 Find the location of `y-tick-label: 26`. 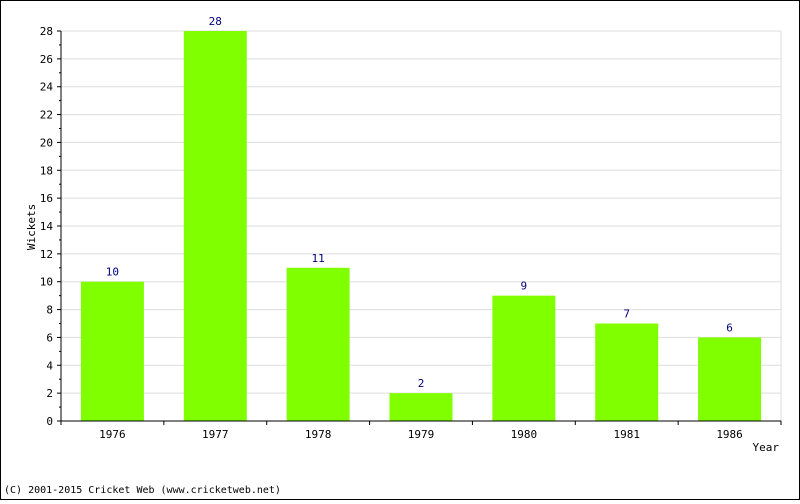

y-tick-label: 26 is located at coordinates (46, 59).